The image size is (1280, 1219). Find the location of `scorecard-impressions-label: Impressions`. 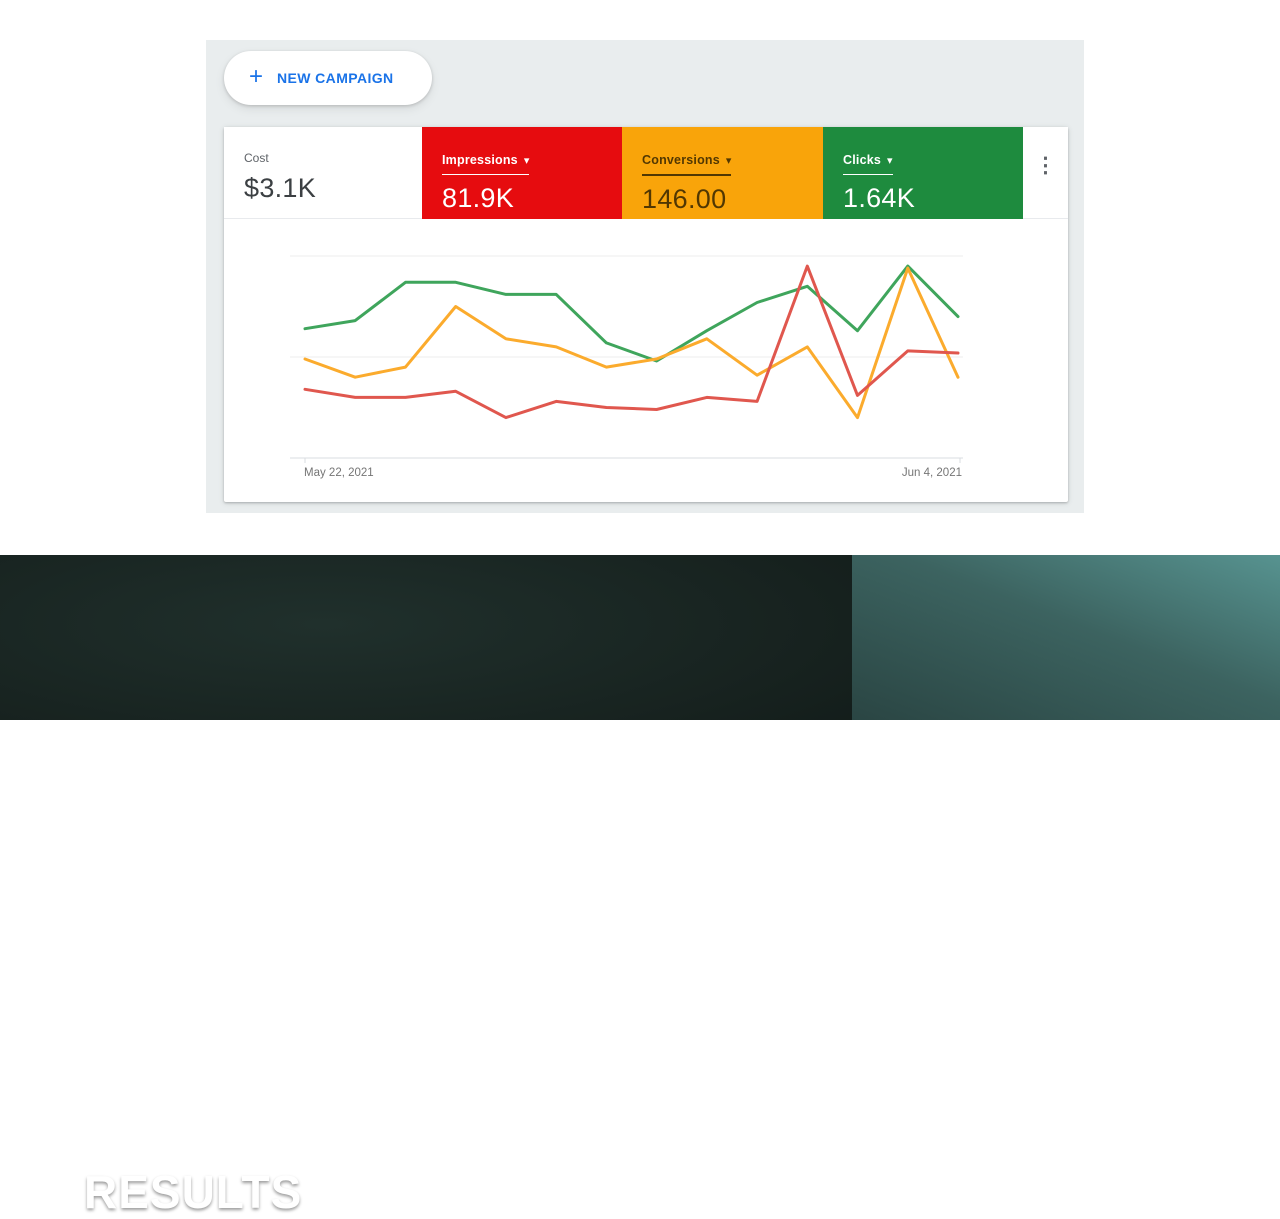

scorecard-impressions-label: Impressions is located at coordinates (480, 160).